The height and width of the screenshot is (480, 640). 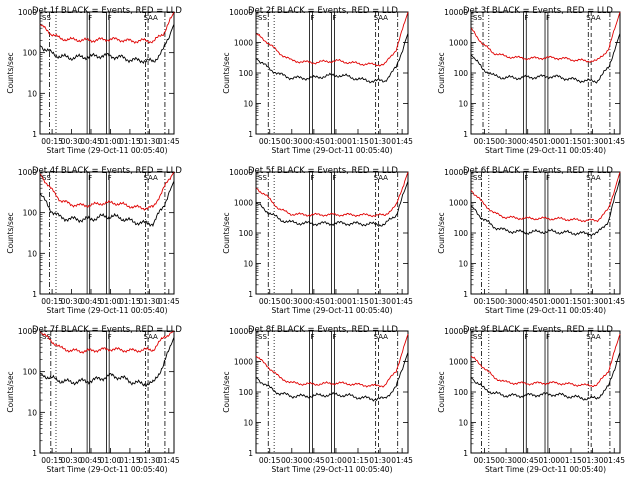 What do you see at coordinates (538, 11) in the screenshot?
I see `panel-title: Det 3f BLACK = Events, RED = LLD` at bounding box center [538, 11].